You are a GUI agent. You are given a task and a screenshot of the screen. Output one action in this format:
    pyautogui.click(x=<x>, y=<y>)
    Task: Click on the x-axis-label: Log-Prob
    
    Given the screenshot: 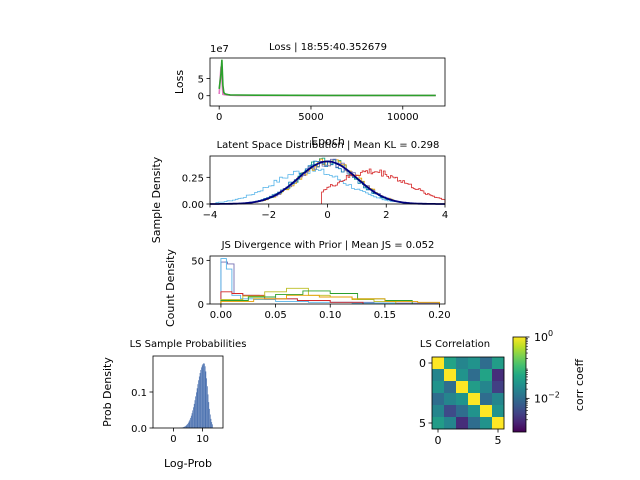 What is the action you would take?
    pyautogui.click(x=188, y=463)
    